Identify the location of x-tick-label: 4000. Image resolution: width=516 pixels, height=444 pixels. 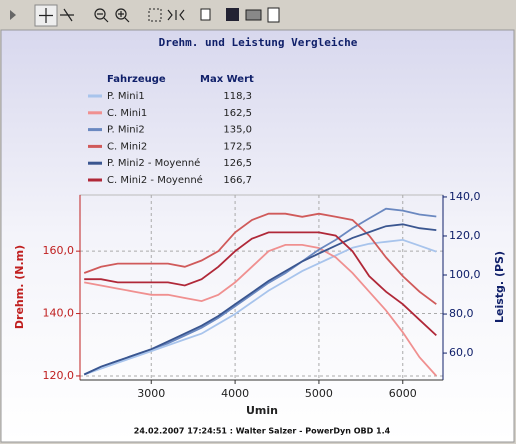
(235, 393).